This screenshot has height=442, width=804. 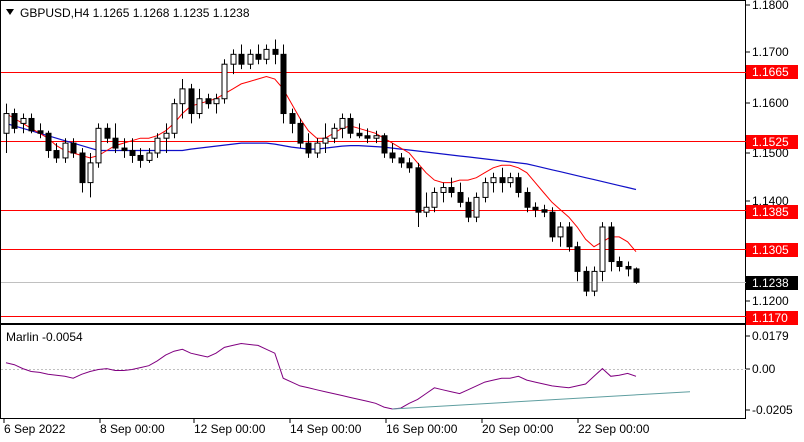 I want to click on current-price-value: 1.1238, so click(x=770, y=283).